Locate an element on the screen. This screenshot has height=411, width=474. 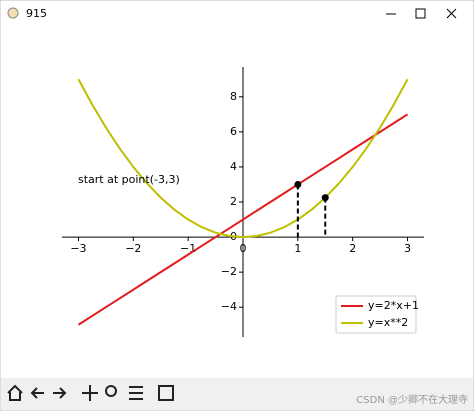
y-tick-label: −2 is located at coordinates (229, 271).